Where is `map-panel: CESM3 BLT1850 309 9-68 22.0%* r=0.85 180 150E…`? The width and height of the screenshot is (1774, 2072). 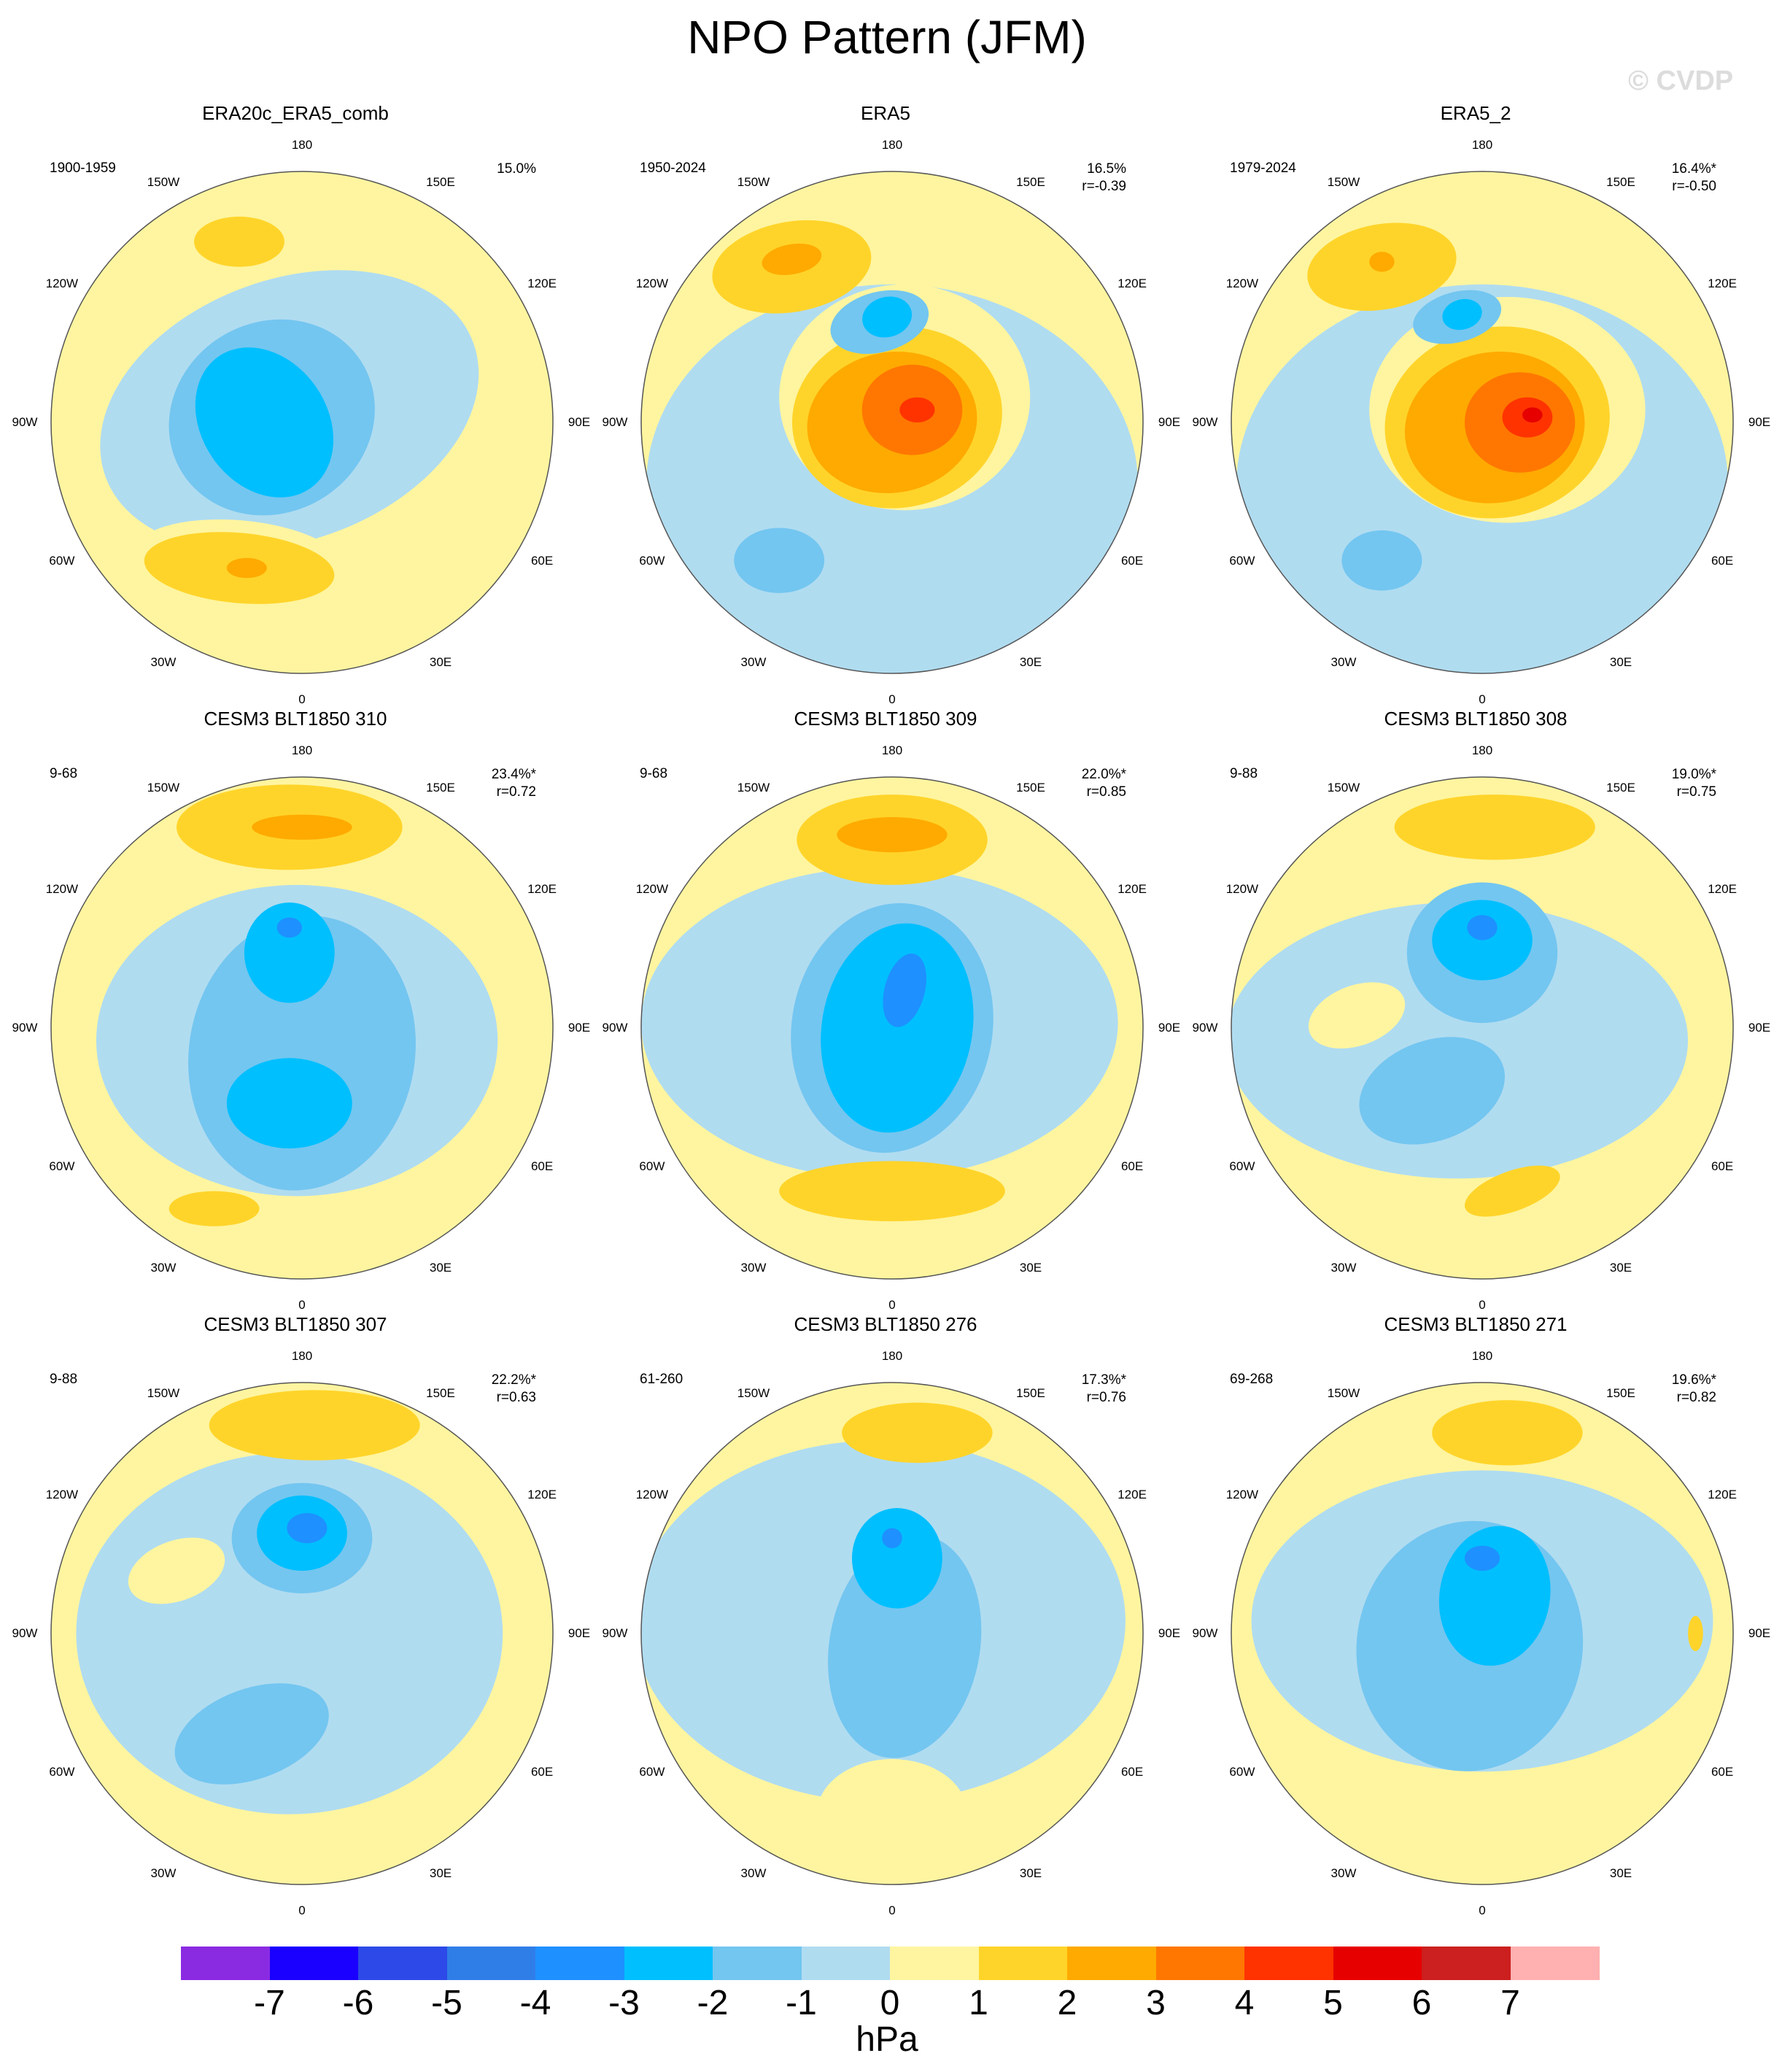
map-panel: CESM3 BLT1850 309 9-68 22.0%* r=0.85 180 150E… is located at coordinates (891, 1010).